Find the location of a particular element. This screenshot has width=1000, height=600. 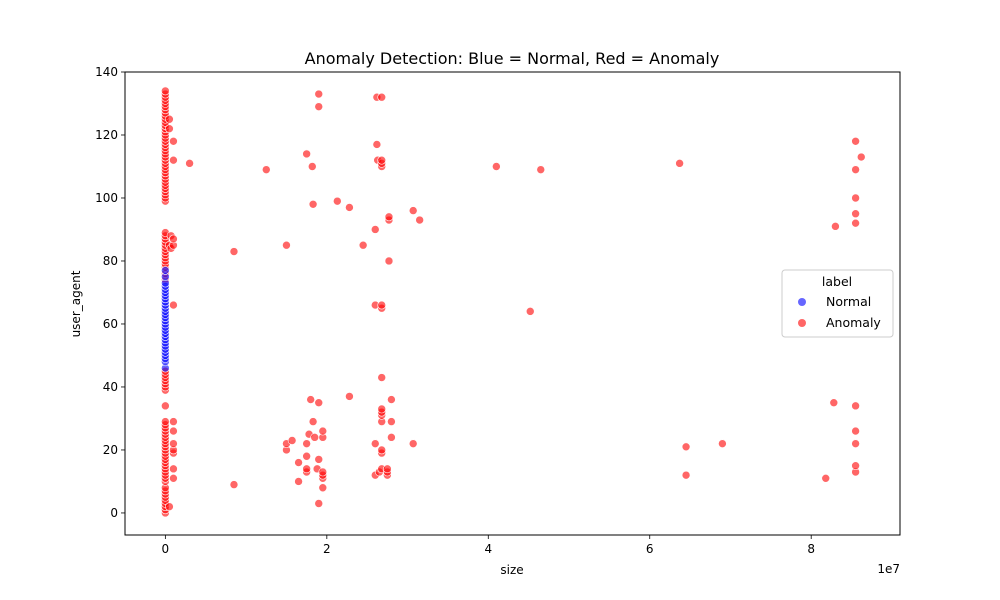

y-tick-label: 40 is located at coordinates (110, 387).